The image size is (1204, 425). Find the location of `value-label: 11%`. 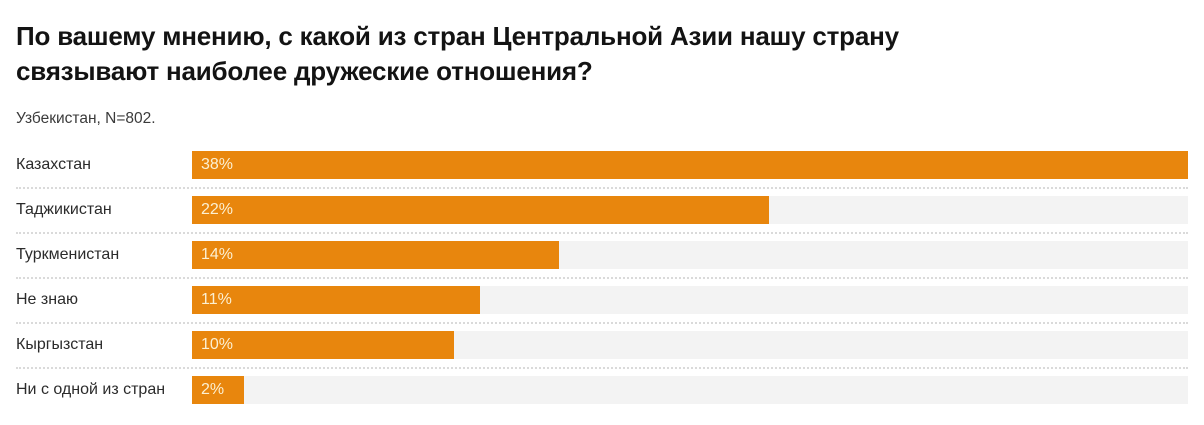

value-label: 11% is located at coordinates (216, 299).